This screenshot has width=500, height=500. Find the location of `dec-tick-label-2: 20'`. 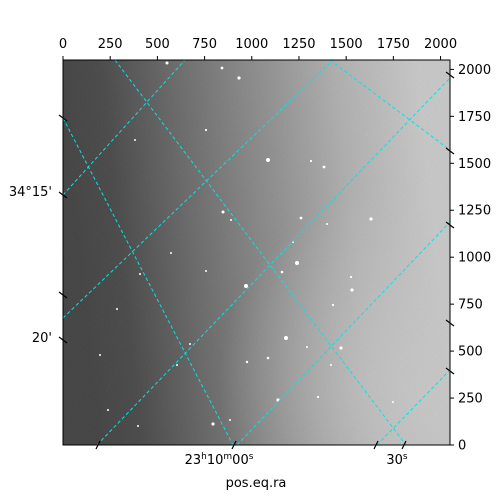

dec-tick-label-2: 20' is located at coordinates (42, 338).